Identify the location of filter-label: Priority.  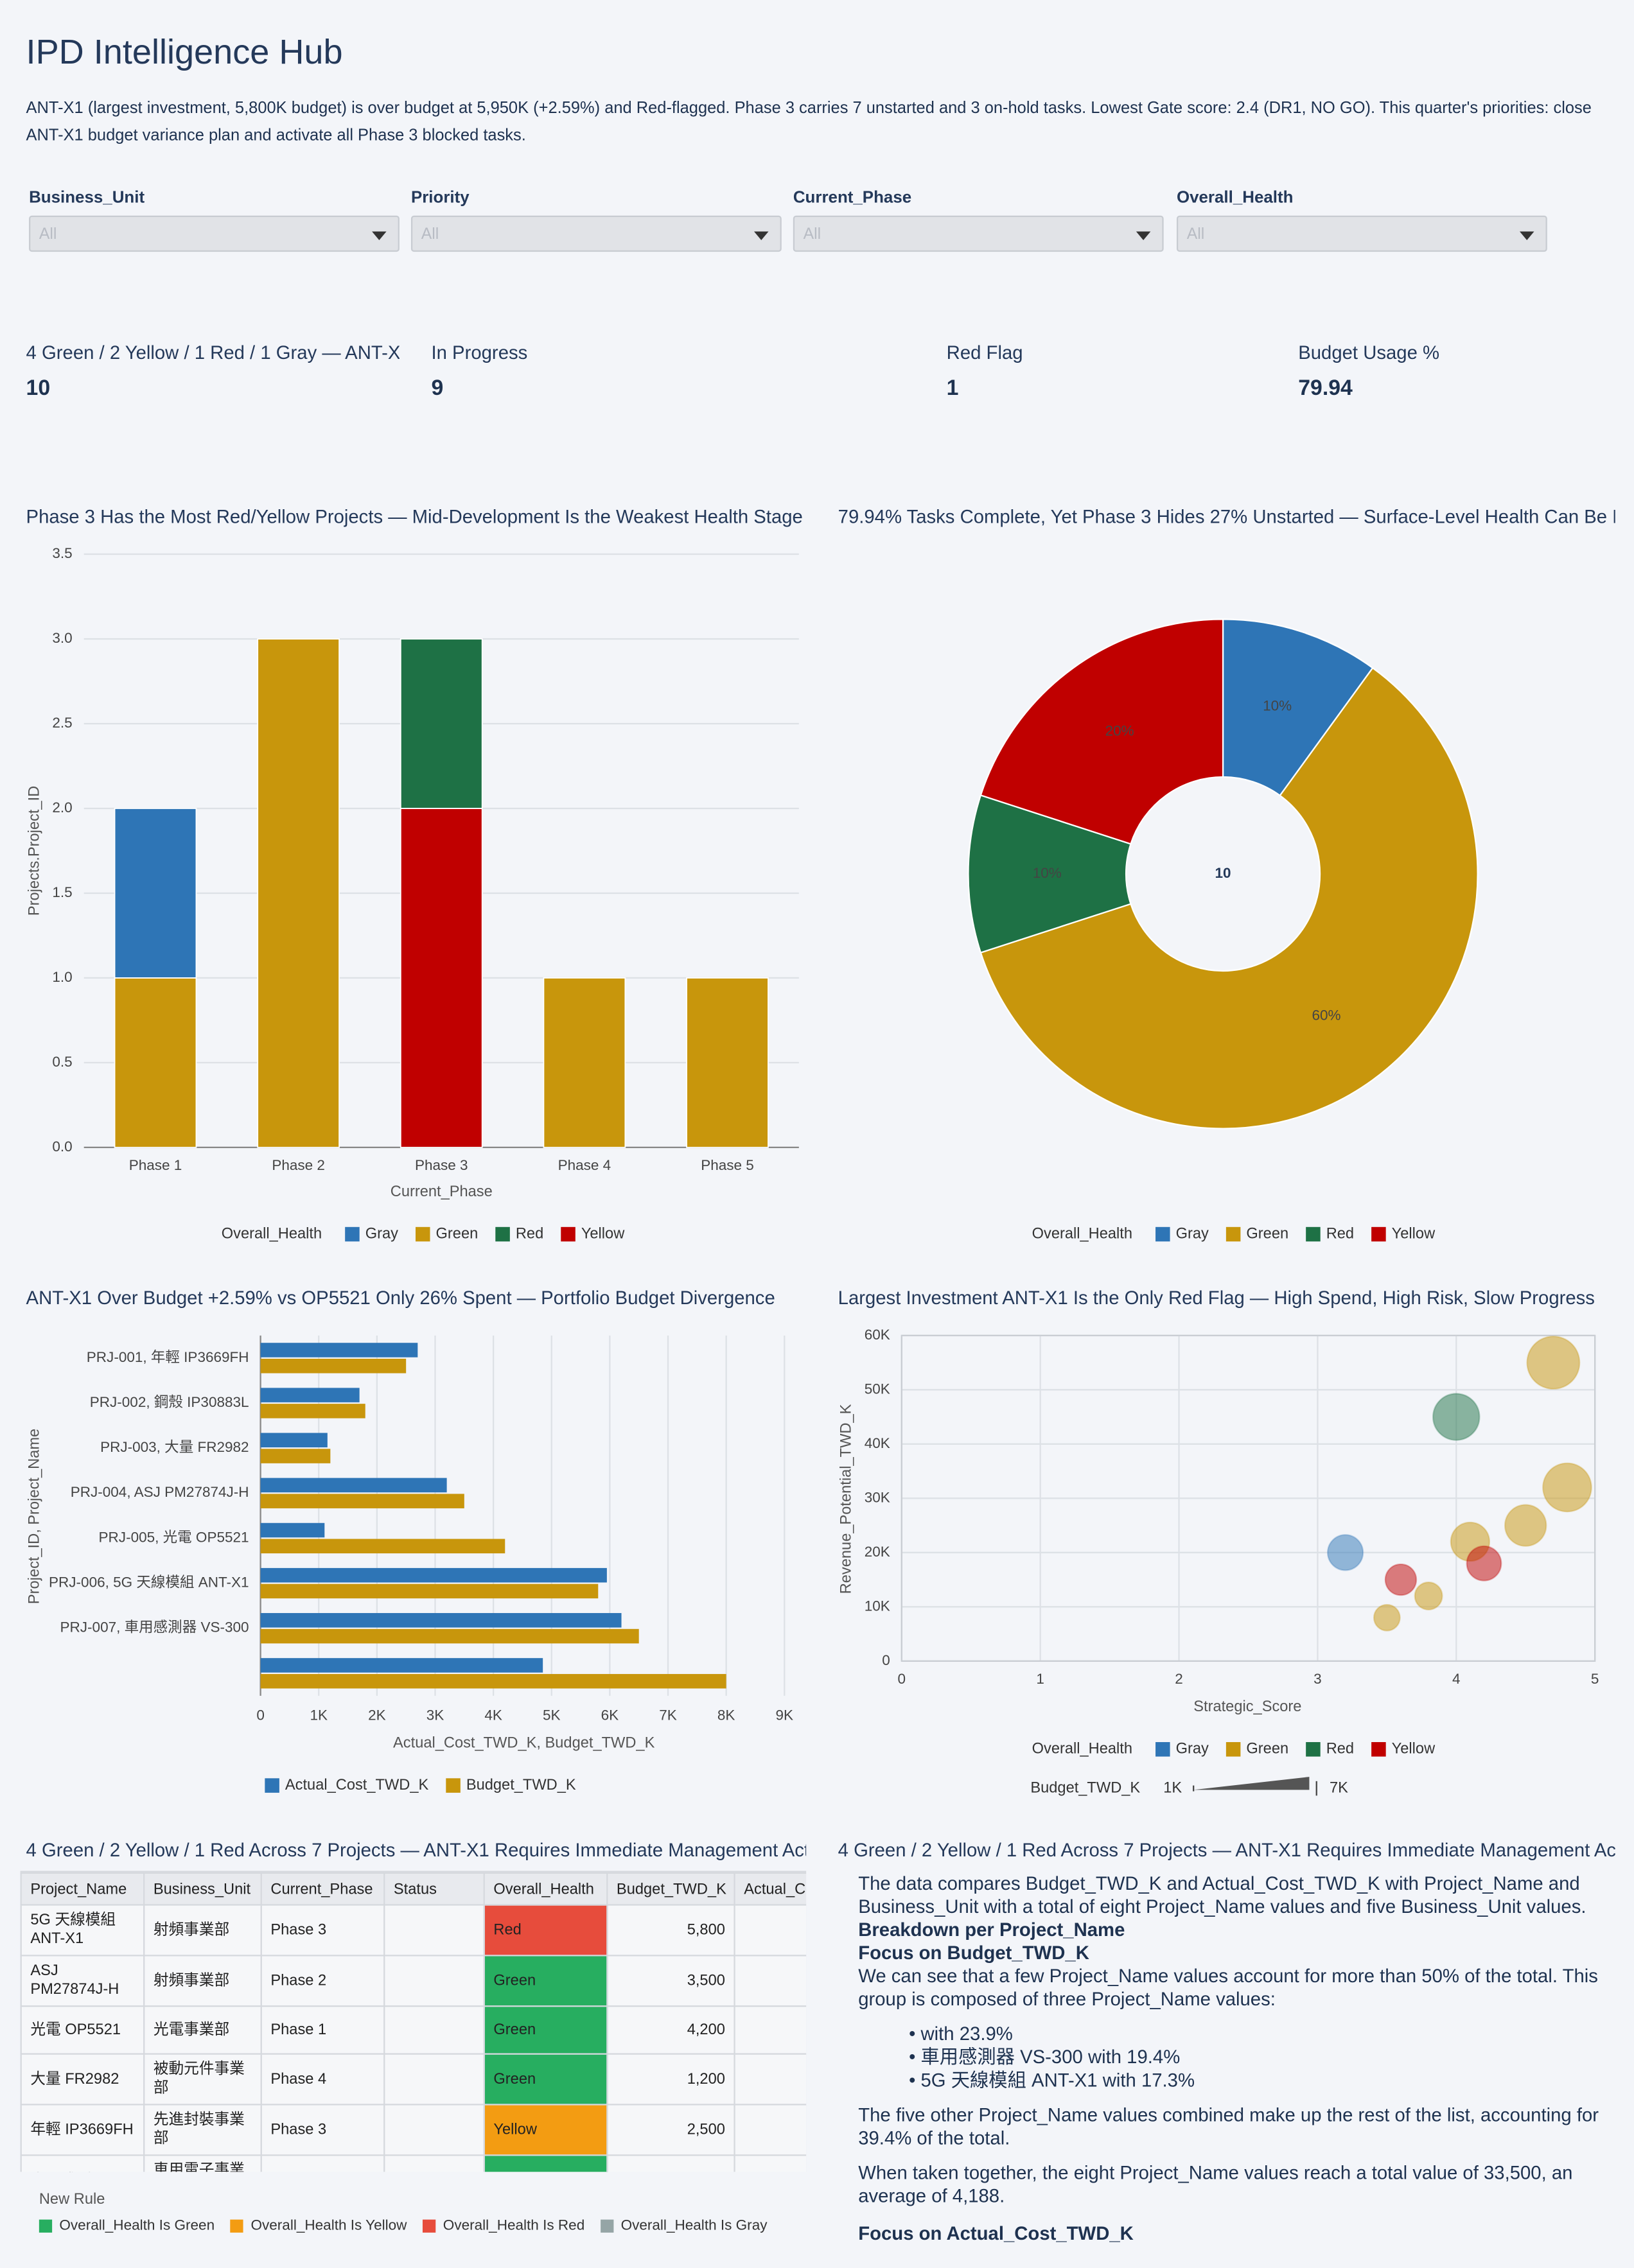
(440, 198).